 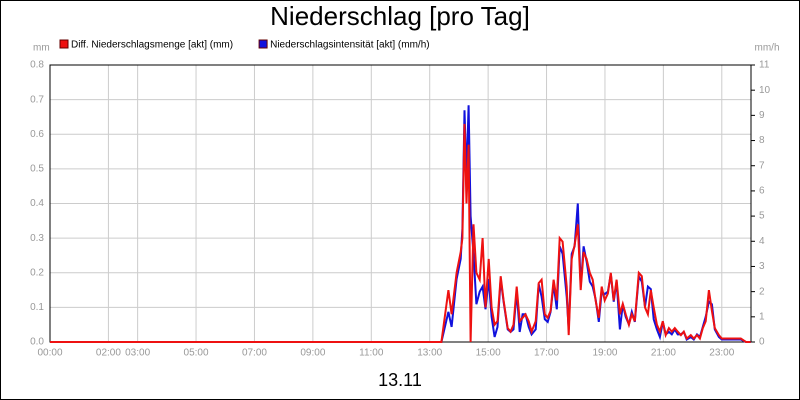 What do you see at coordinates (429, 353) in the screenshot?
I see `x-tick-label: 13:00` at bounding box center [429, 353].